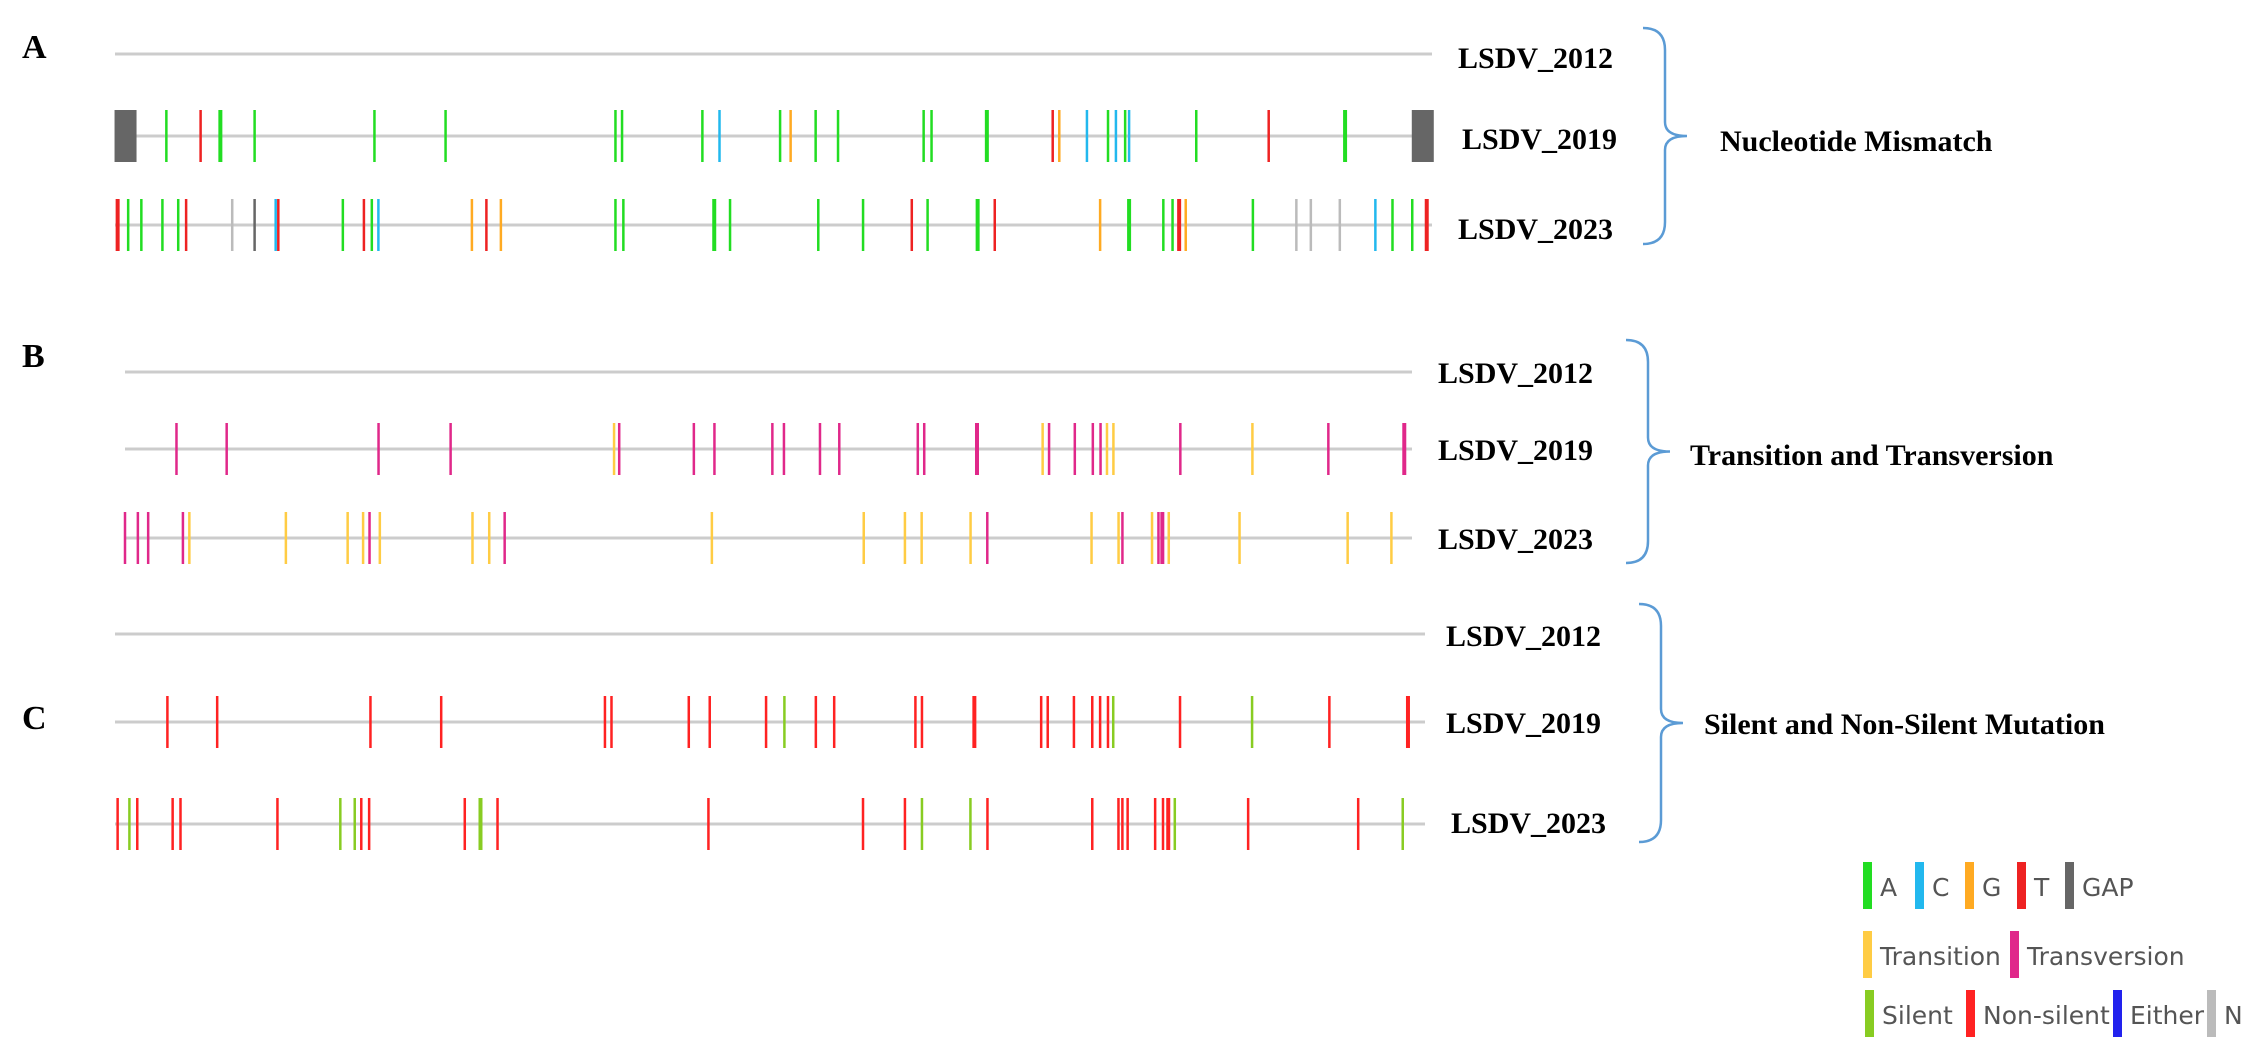 This screenshot has width=2267, height=1060. What do you see at coordinates (1523, 723) in the screenshot?
I see `sequence-label: LSDV_2019` at bounding box center [1523, 723].